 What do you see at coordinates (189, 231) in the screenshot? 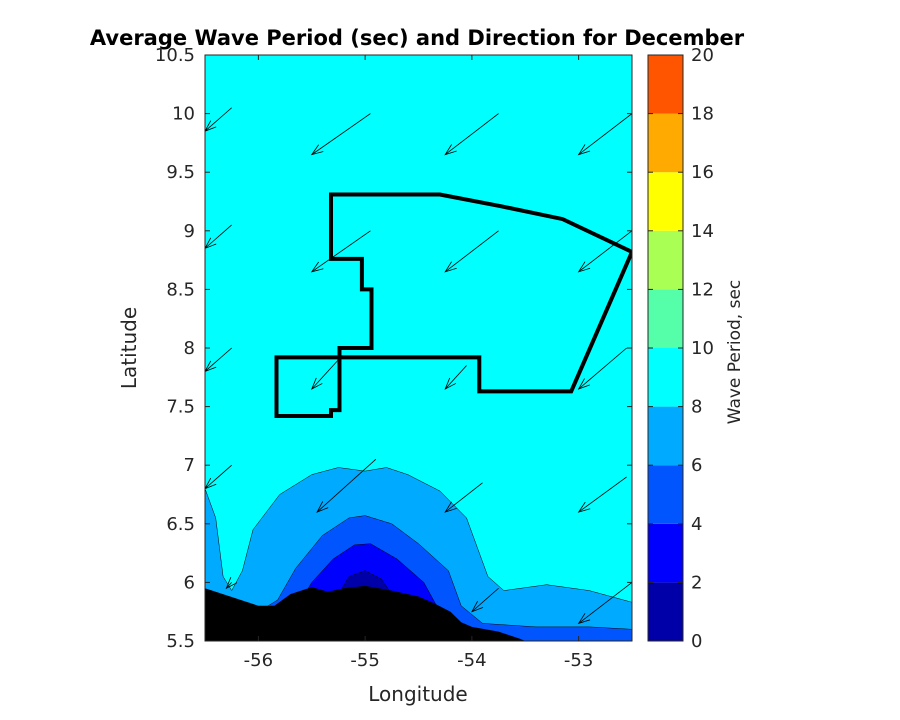
I see `y-tick-label: 9` at bounding box center [189, 231].